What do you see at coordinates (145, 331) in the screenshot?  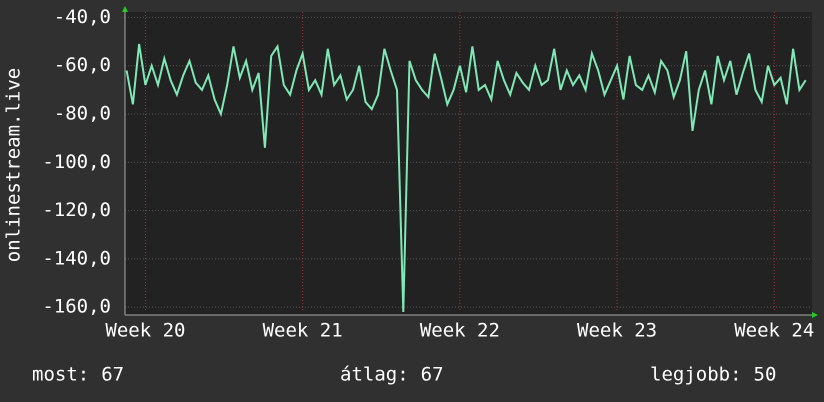 I see `x-tick-label: Week 20` at bounding box center [145, 331].